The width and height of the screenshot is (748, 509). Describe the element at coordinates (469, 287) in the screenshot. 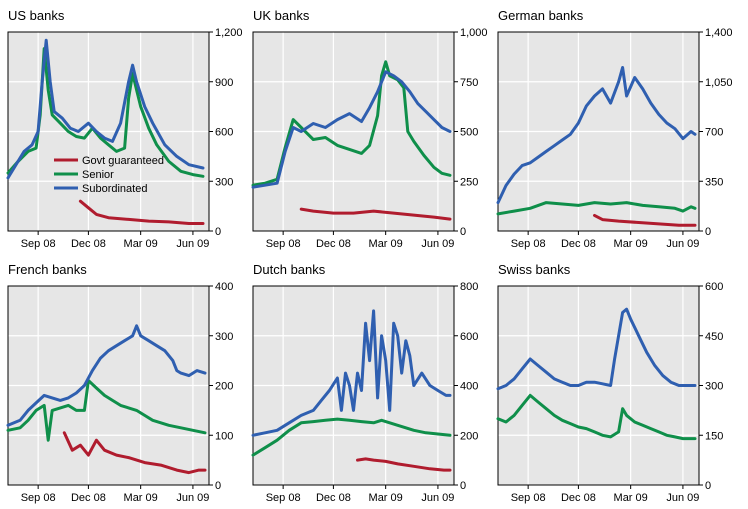

I see `y-tick-label: 800` at that location.